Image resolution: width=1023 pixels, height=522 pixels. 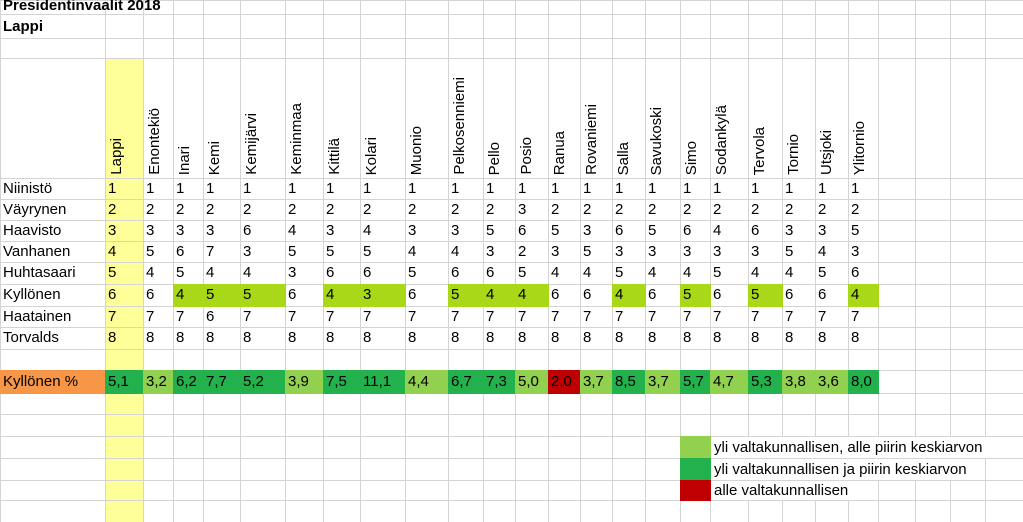 I want to click on percent-cell: 6,7, so click(x=466, y=382).